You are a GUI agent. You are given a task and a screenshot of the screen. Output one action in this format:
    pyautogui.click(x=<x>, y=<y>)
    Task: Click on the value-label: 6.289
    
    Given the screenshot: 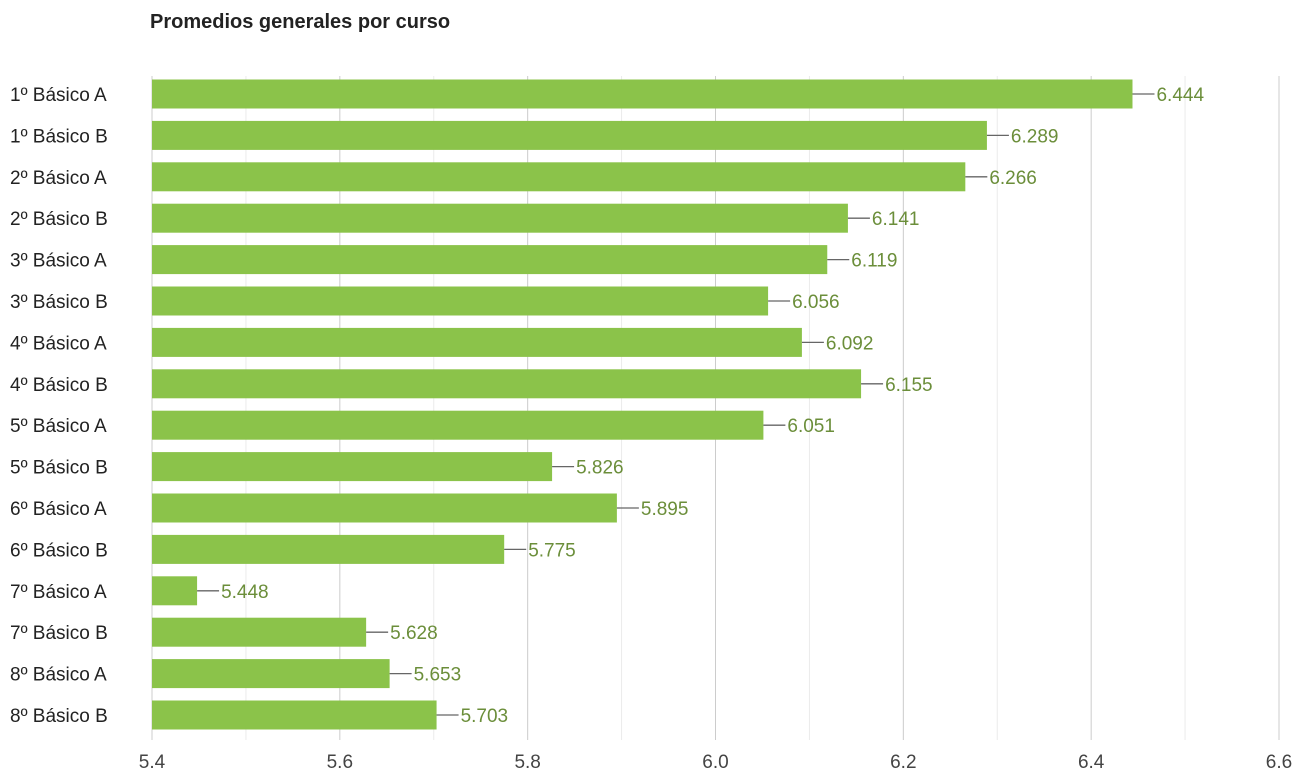 What is the action you would take?
    pyautogui.click(x=1035, y=136)
    